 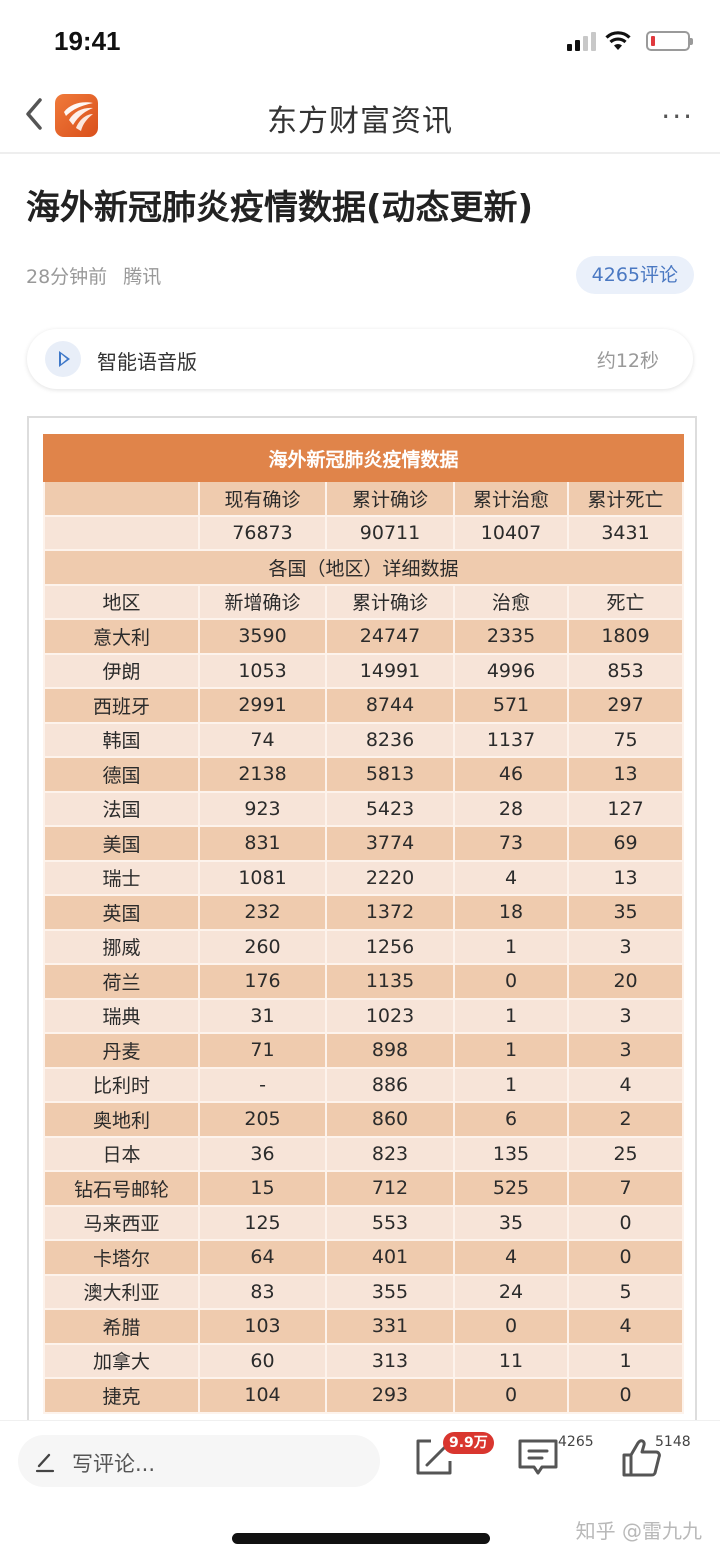 I want to click on value-cell: 571, so click(x=511, y=705).